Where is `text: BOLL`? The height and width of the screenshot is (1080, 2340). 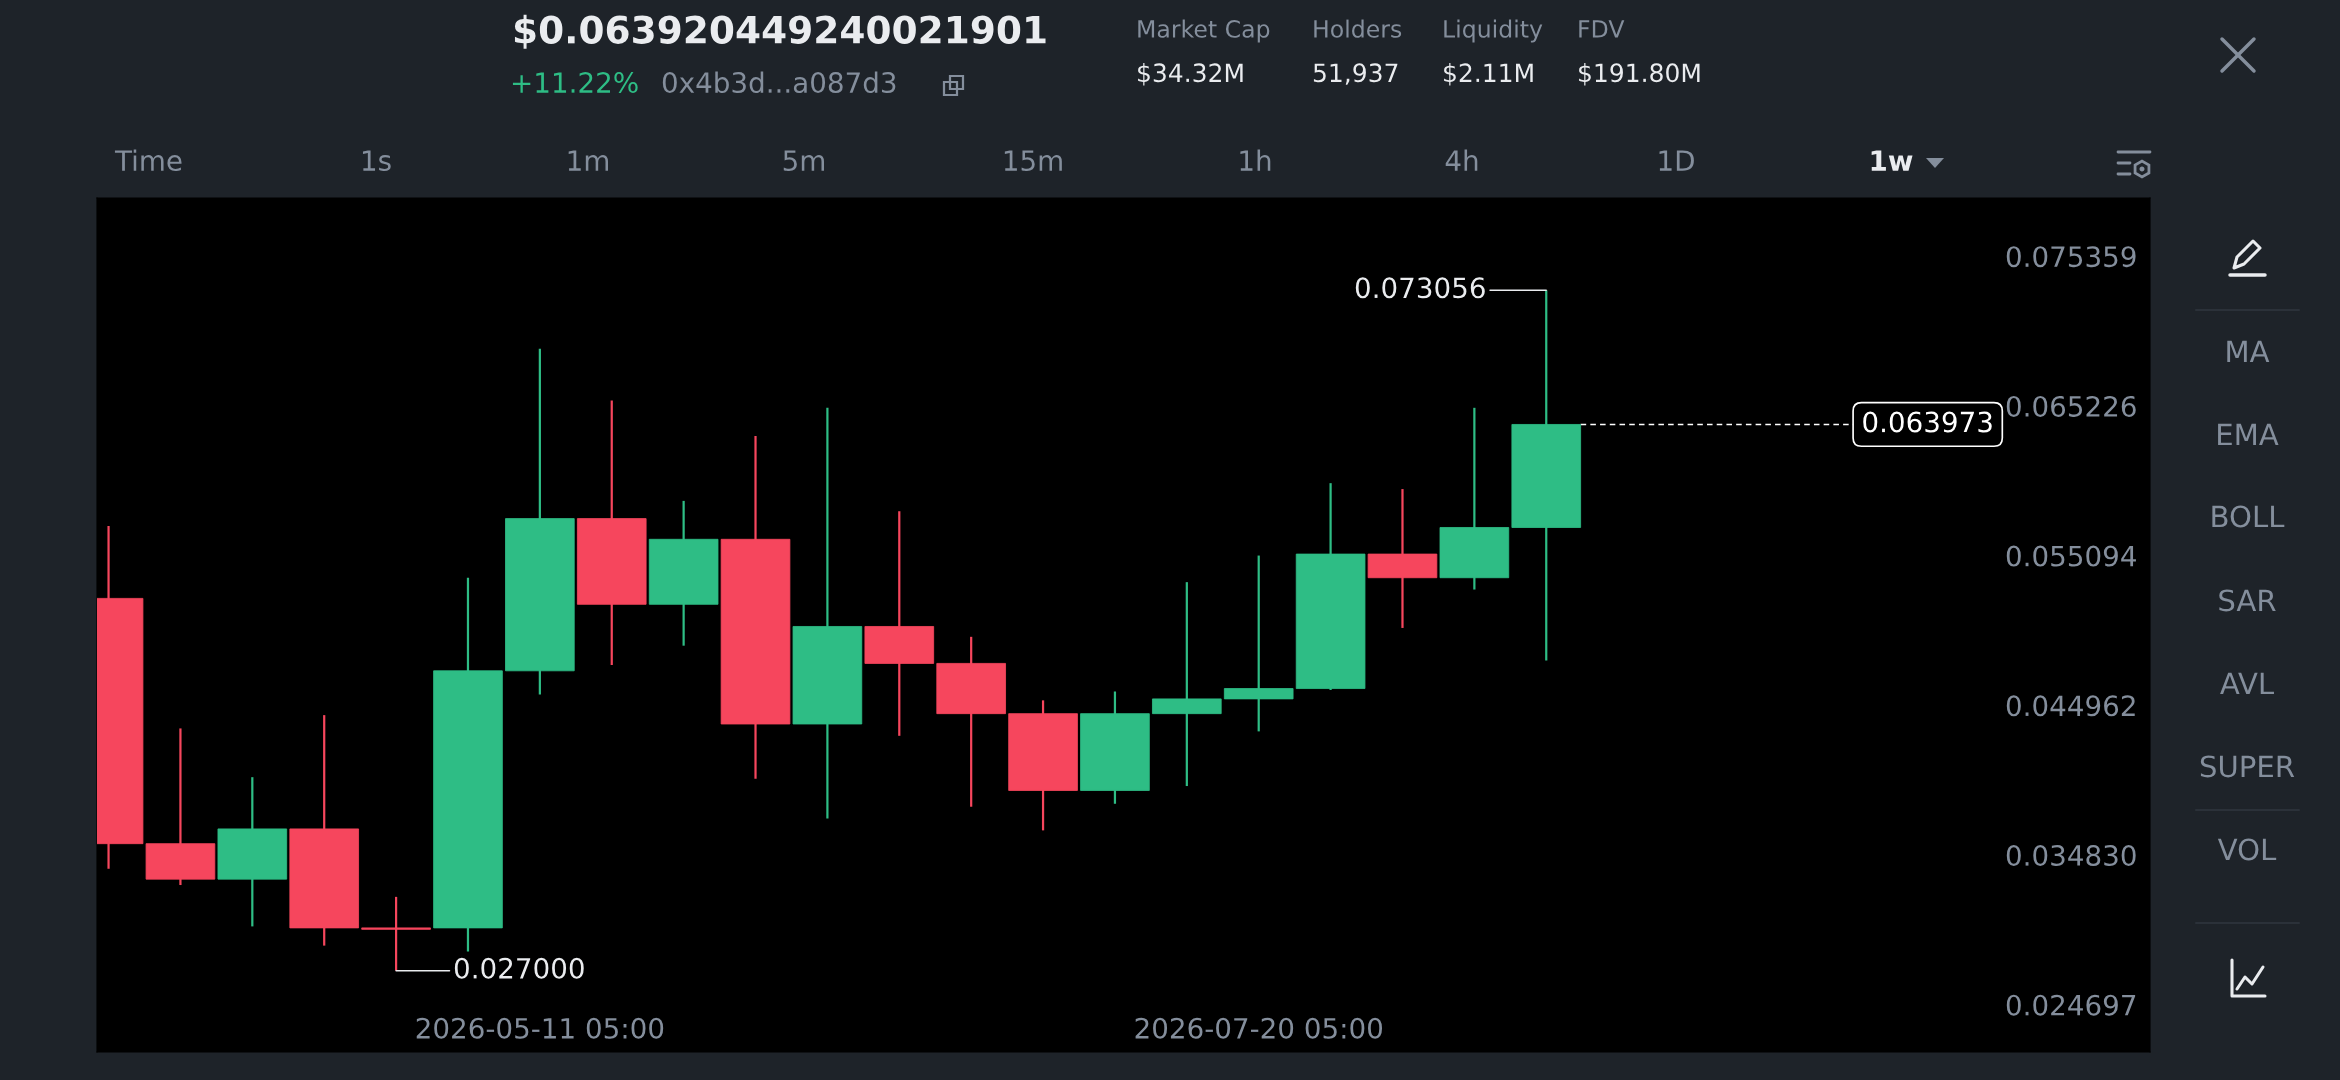
text: BOLL is located at coordinates (2248, 516).